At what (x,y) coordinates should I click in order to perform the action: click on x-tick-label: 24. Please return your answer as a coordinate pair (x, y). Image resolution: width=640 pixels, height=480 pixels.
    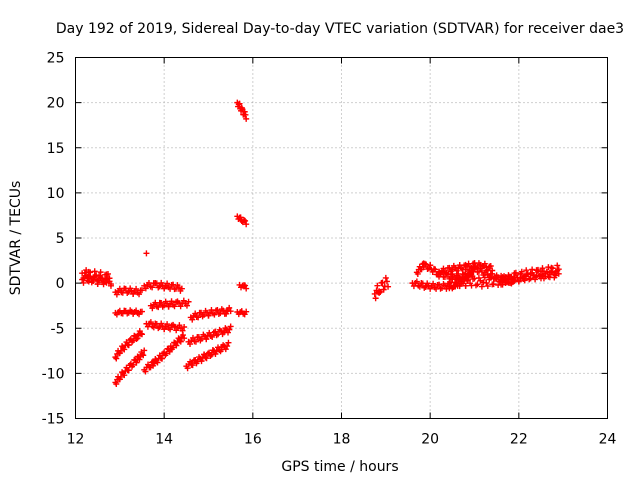
    Looking at the image, I should click on (608, 440).